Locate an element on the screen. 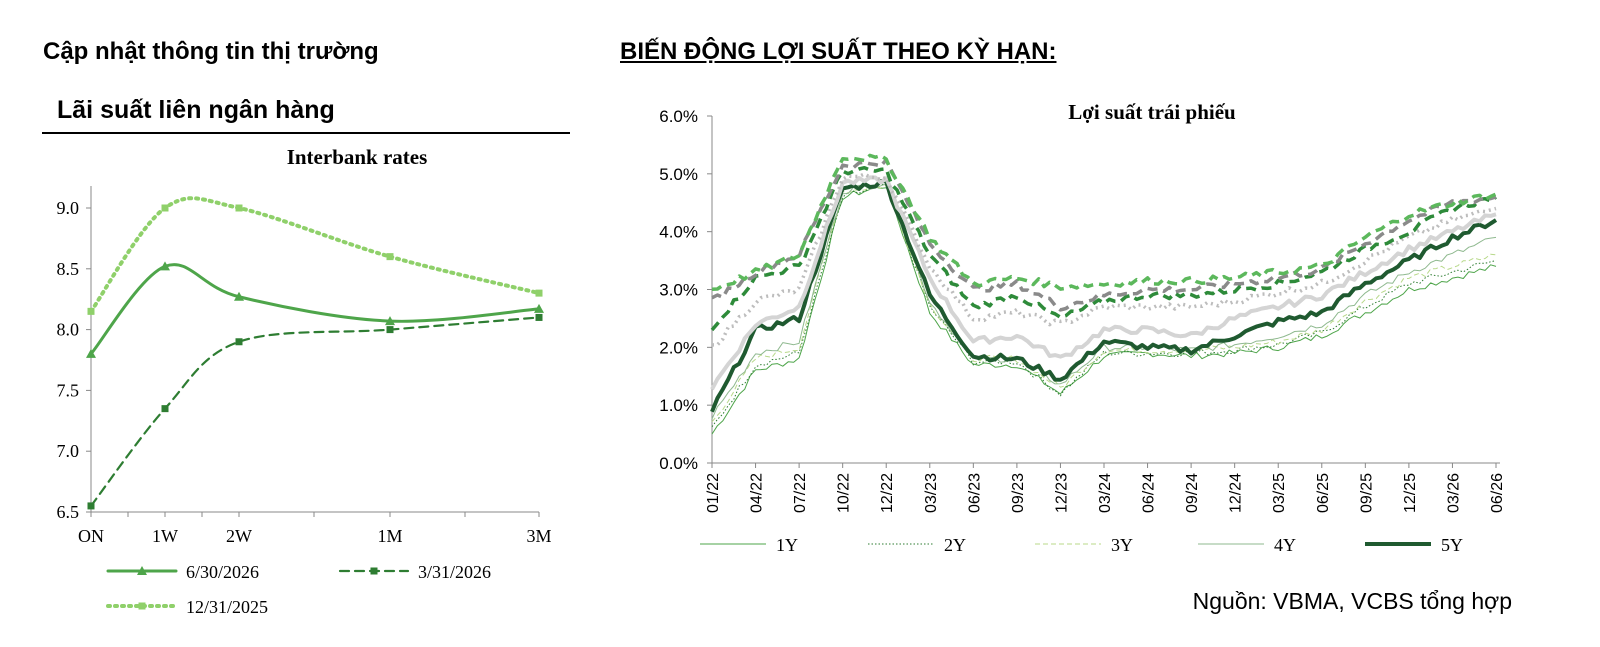  y-tick-label: 6.0% is located at coordinates (678, 116).